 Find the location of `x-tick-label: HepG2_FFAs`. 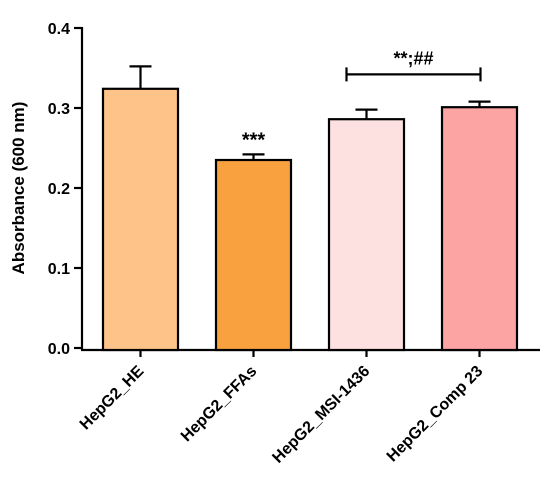

x-tick-label: HepG2_FFAs is located at coordinates (219, 404).